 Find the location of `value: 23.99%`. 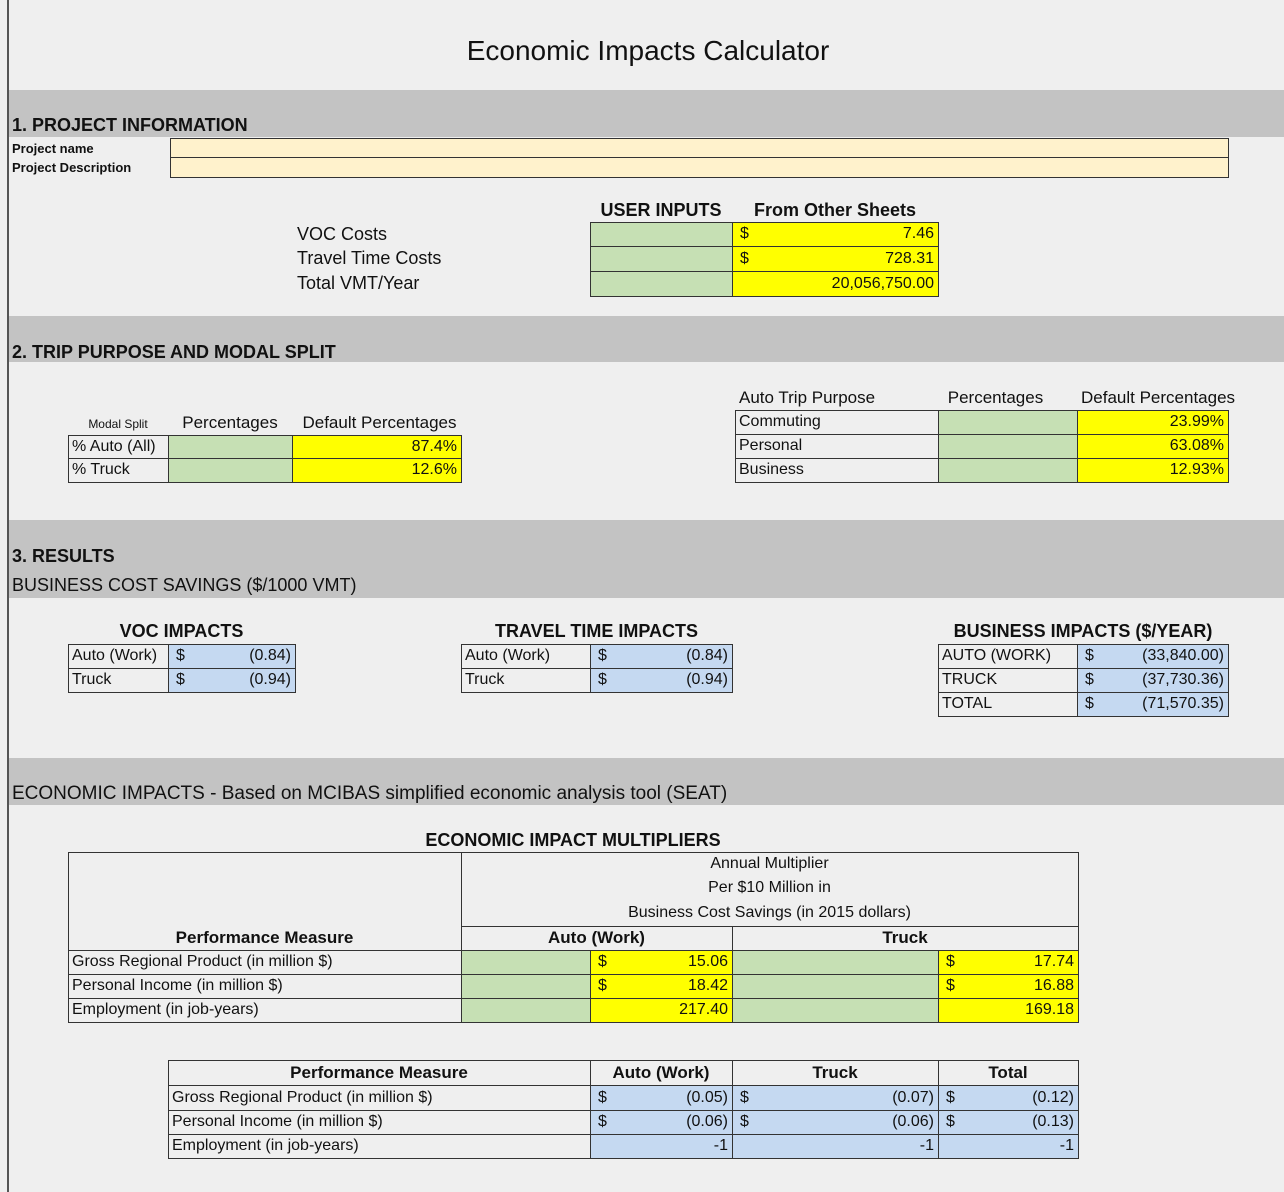

value: 23.99% is located at coordinates (1196, 421).